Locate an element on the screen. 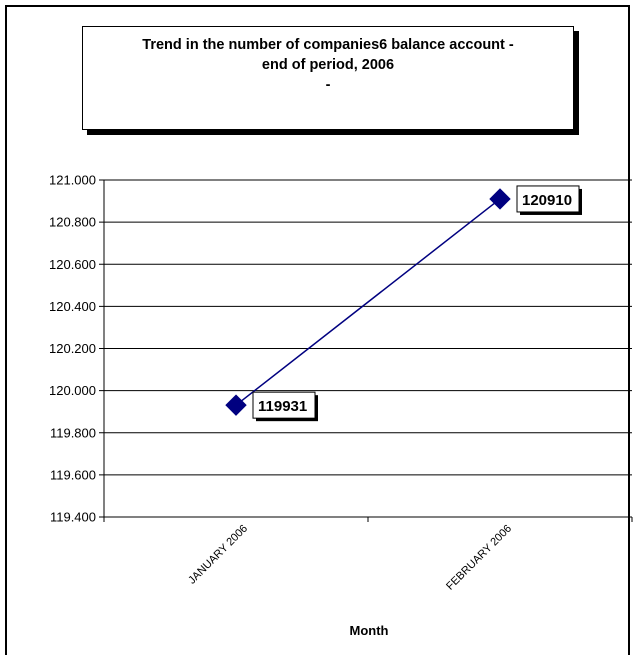 The height and width of the screenshot is (660, 640). x-tick-label: FEBRUARY 2006 is located at coordinates (479, 558).